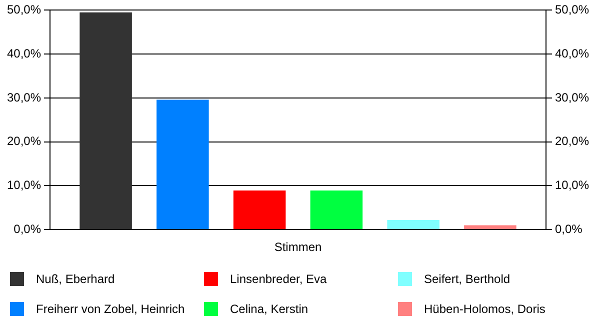 This screenshot has width=600, height=326. I want to click on y-tick-label: 30,0%, so click(24, 97).